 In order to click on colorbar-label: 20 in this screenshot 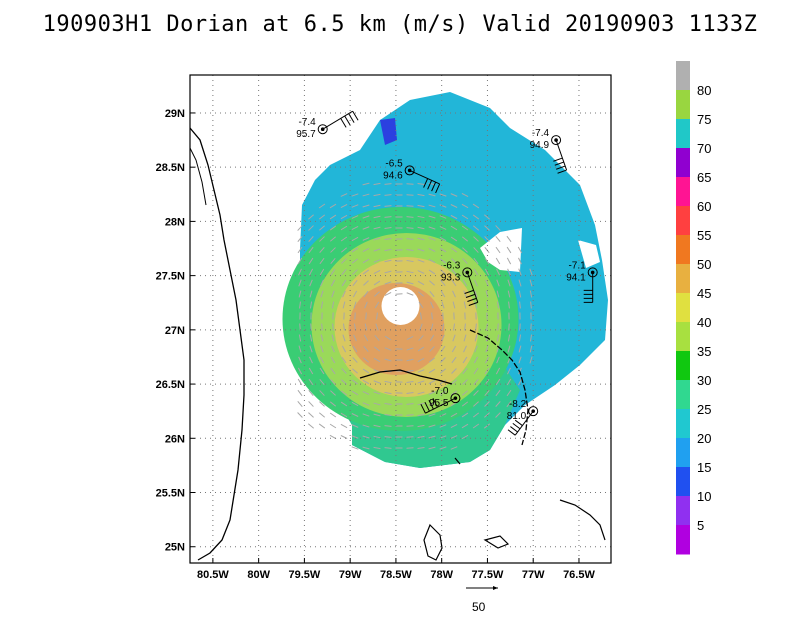, I will do `click(704, 438)`.